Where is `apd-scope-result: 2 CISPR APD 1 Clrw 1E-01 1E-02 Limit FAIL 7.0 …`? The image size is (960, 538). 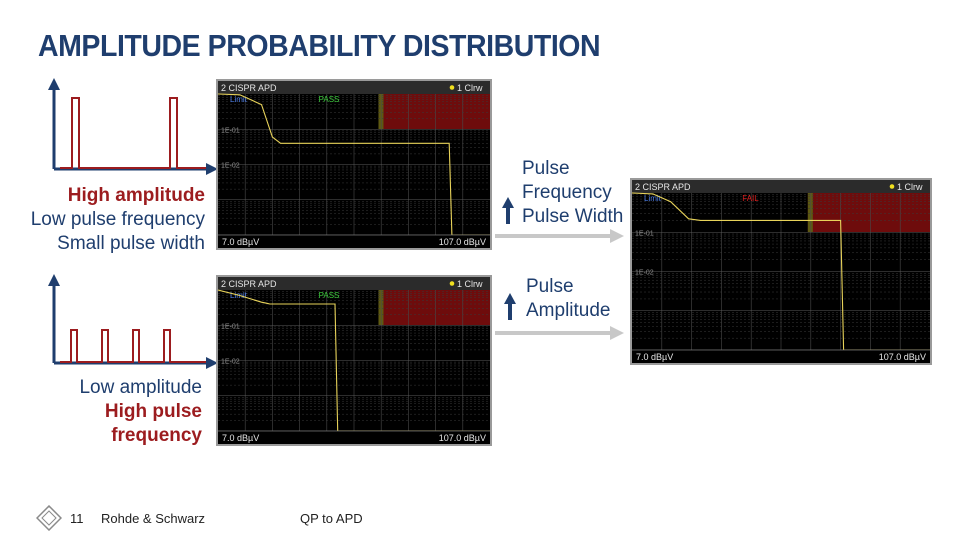
apd-scope-result: 2 CISPR APD 1 Clrw 1E-01 1E-02 Limit FAIL 7.0 … is located at coordinates (781, 271).